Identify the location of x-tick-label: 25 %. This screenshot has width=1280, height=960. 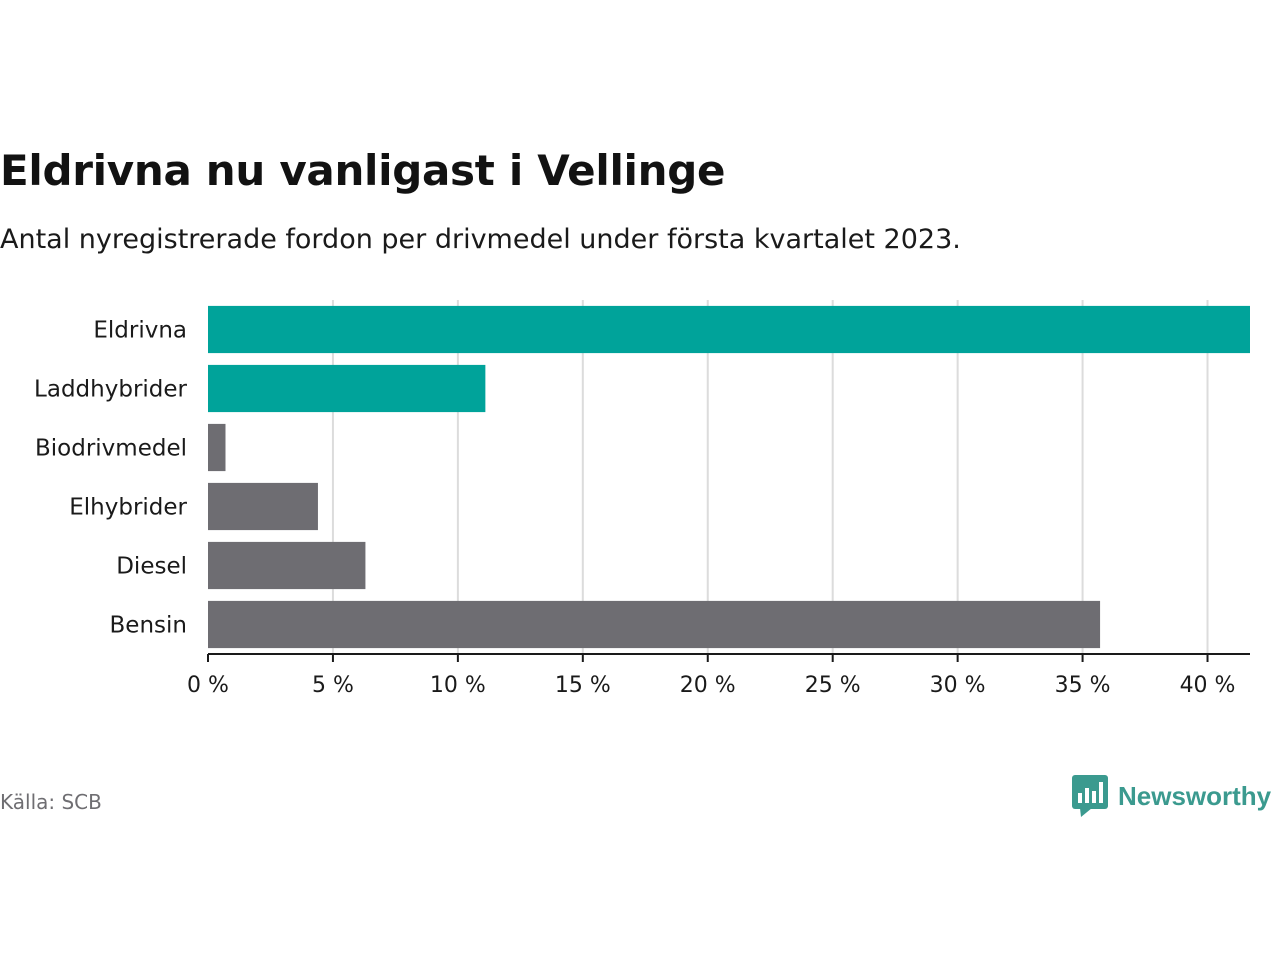
(833, 685).